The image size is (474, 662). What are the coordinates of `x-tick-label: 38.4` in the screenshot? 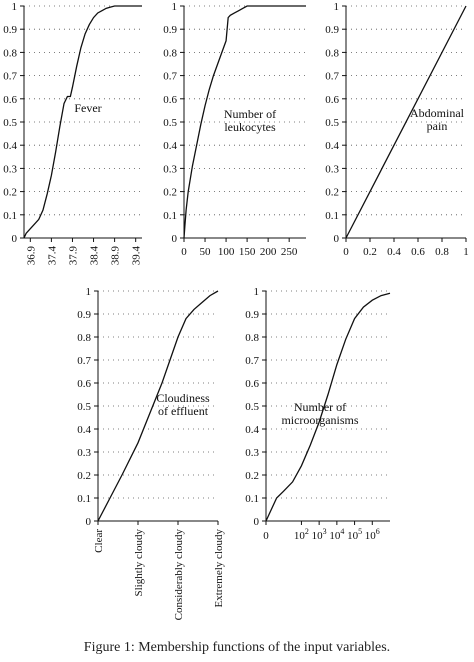 It's located at (95, 256).